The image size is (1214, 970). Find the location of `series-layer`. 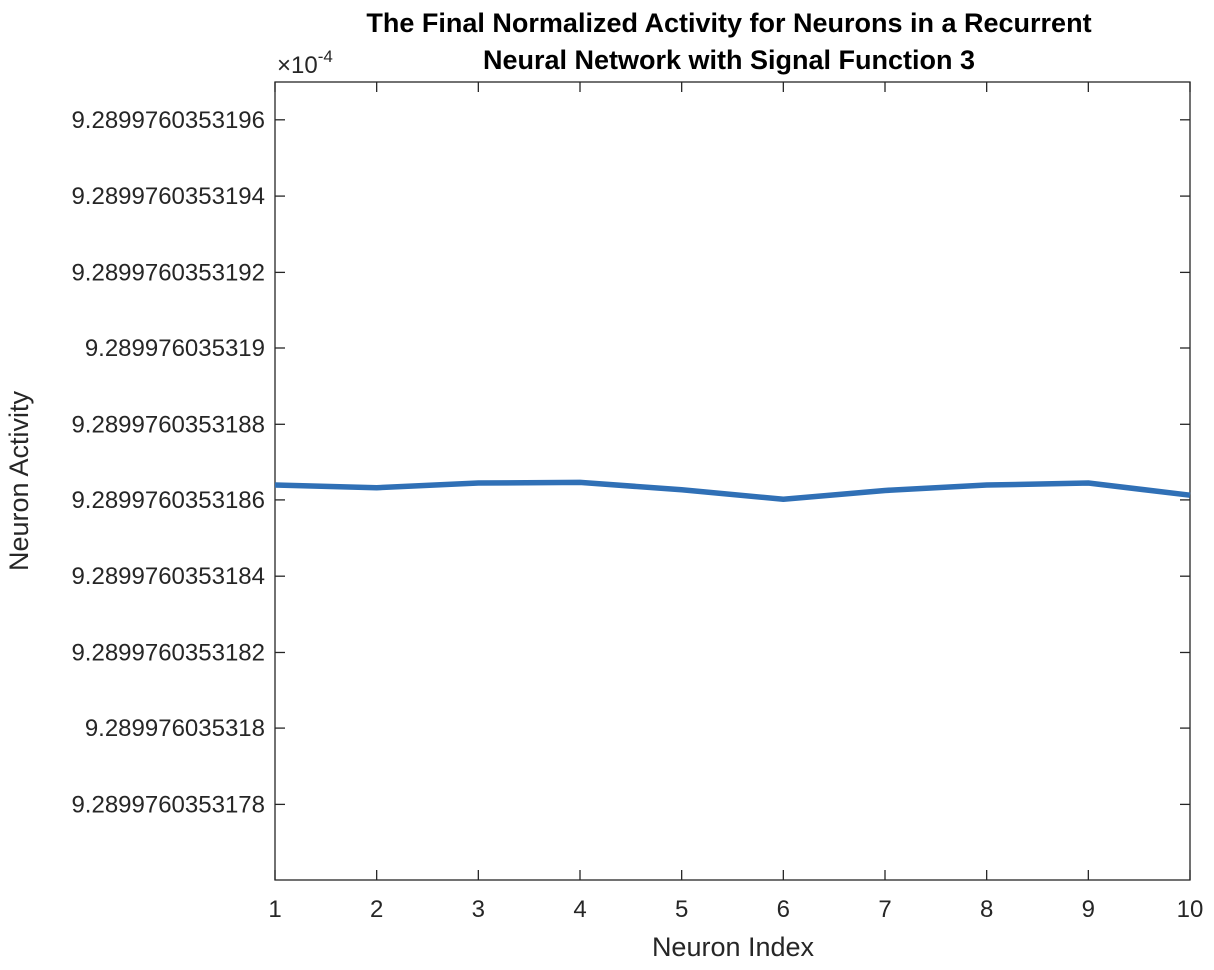

series-layer is located at coordinates (732, 490).